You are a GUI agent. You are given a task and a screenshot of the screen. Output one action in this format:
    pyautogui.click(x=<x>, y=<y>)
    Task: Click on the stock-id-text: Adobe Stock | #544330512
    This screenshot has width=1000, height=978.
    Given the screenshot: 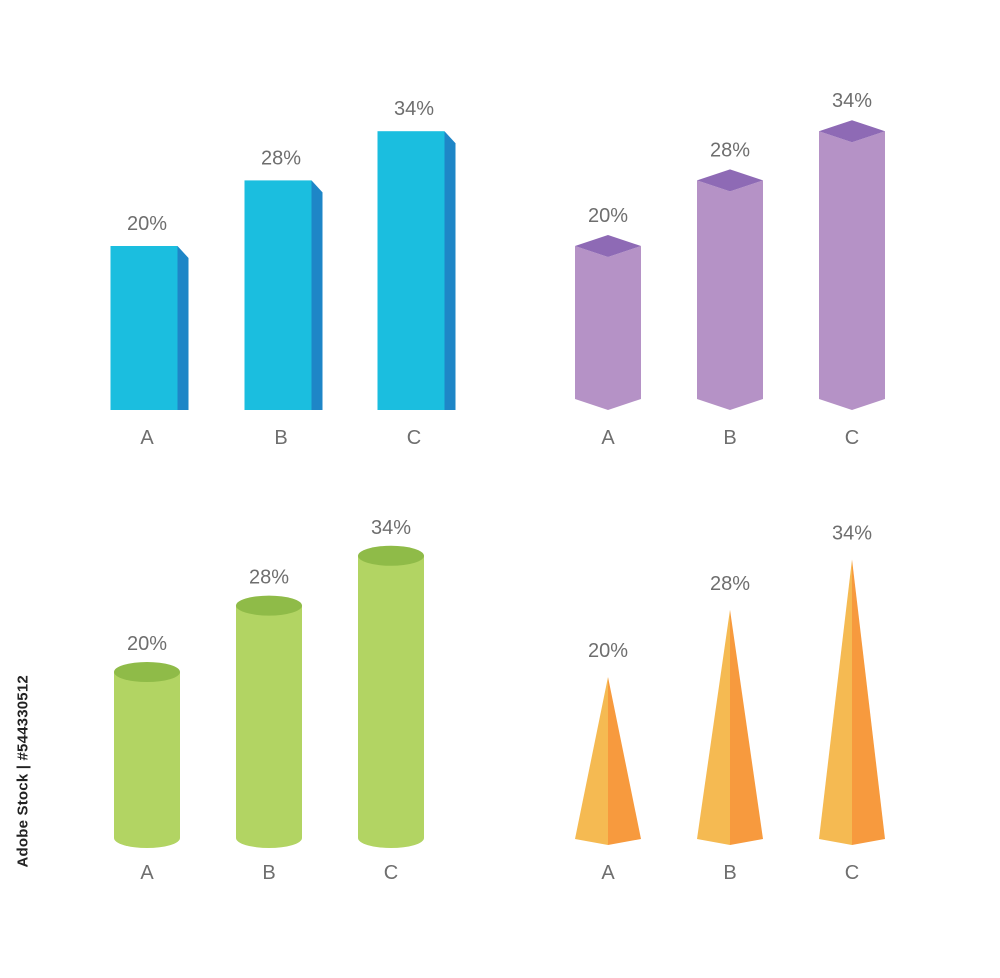 What is the action you would take?
    pyautogui.click(x=23, y=771)
    